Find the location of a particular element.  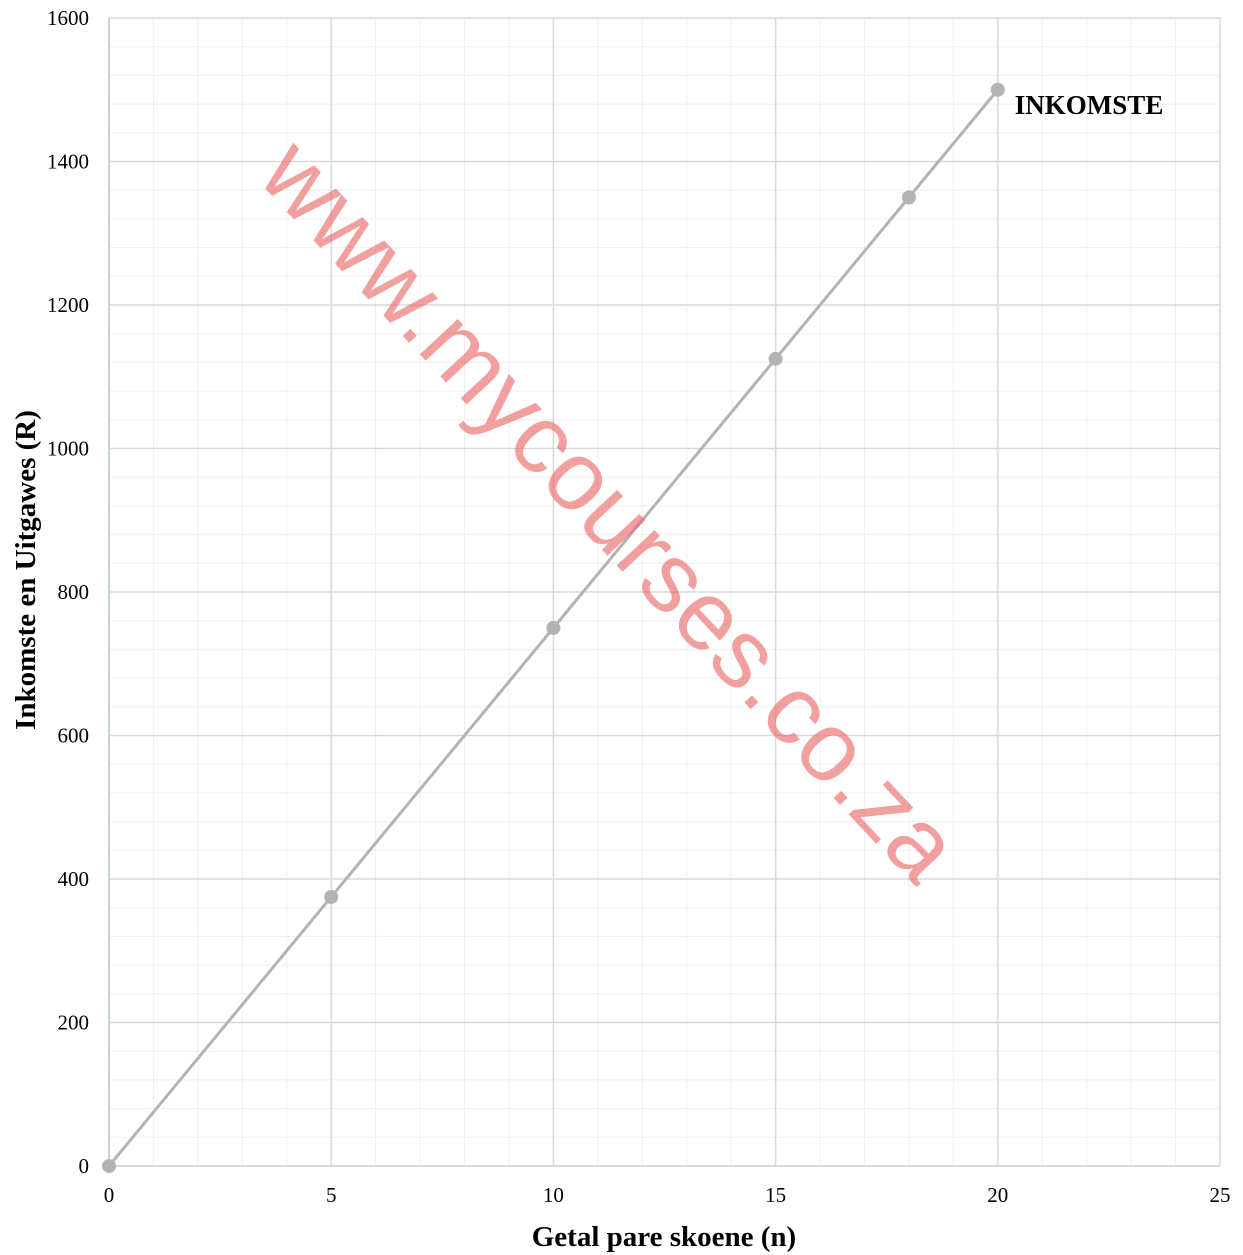

y-tick-label: 1400 is located at coordinates (68, 162).